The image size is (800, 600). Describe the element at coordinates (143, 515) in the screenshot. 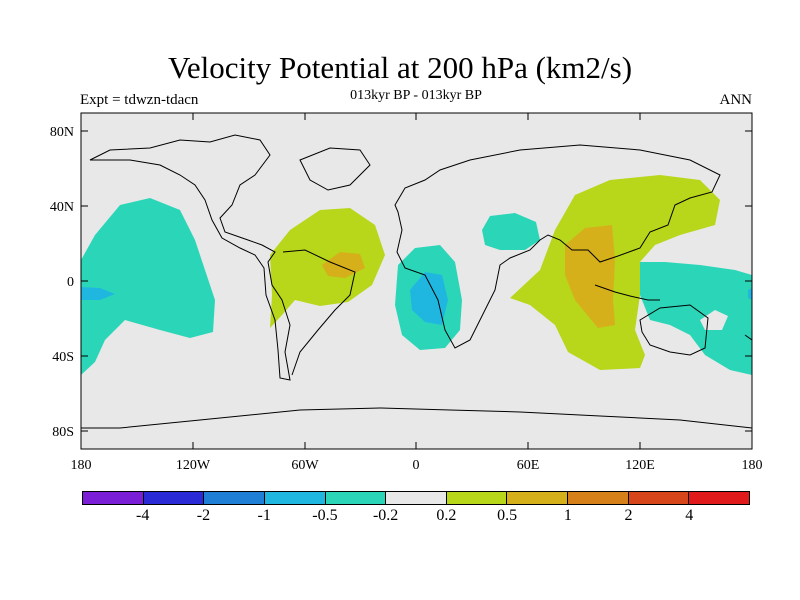

I see `colorbar-label: -4` at that location.